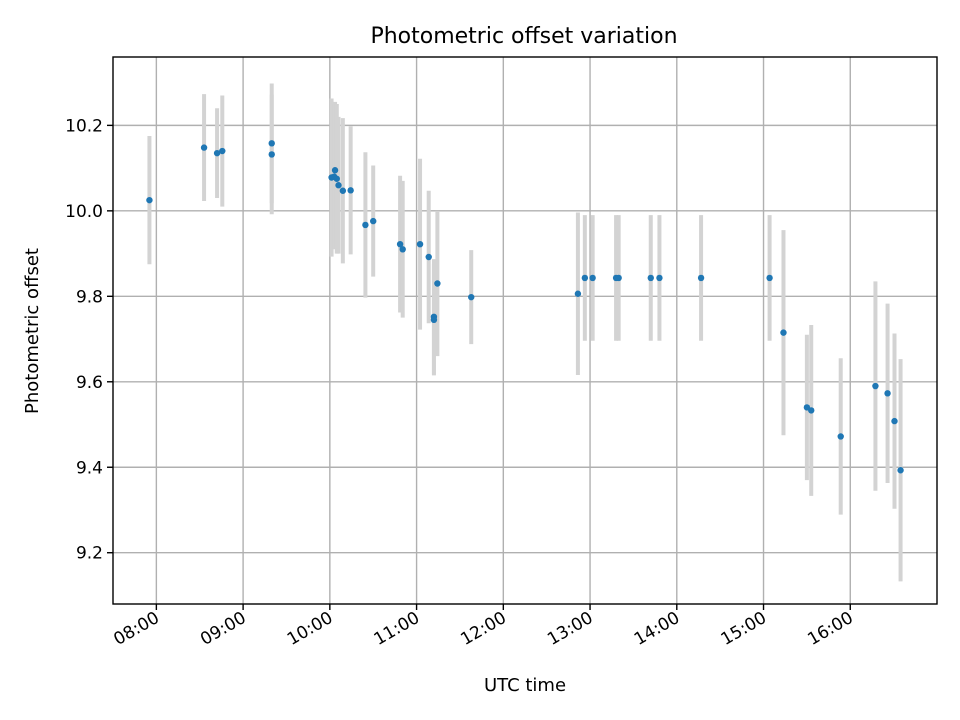 The width and height of the screenshot is (960, 720). I want to click on x-axis-label: UTC time, so click(525, 685).